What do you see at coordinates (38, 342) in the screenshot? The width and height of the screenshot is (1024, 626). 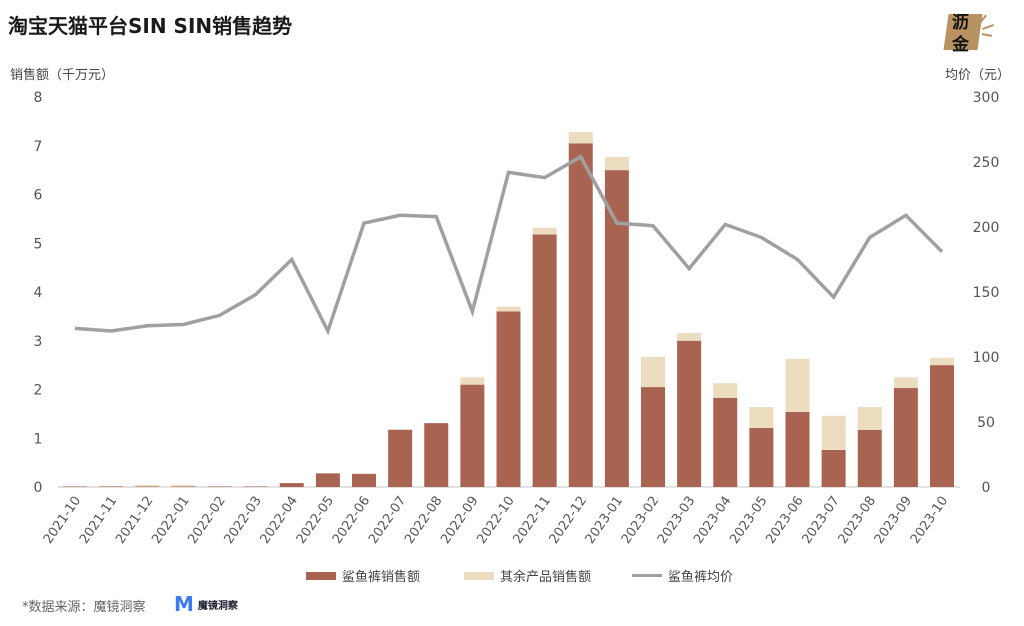 I see `left-axis-tick: 3` at bounding box center [38, 342].